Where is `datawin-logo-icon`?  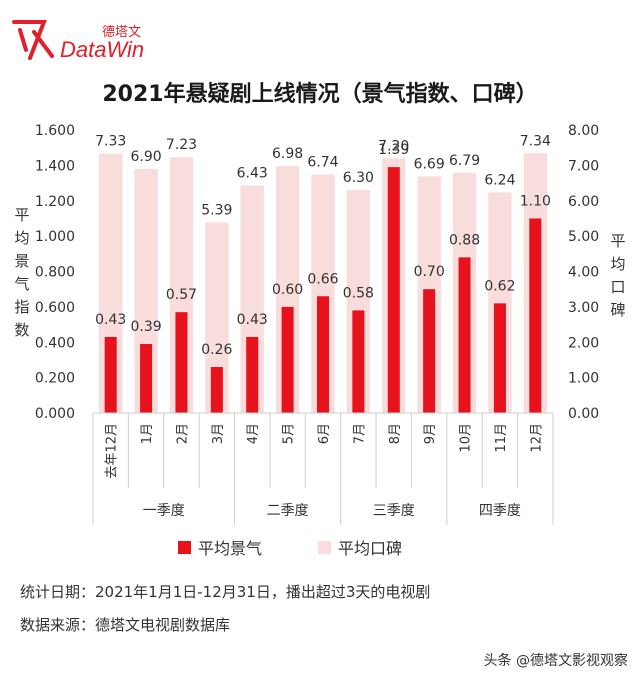 datawin-logo-icon is located at coordinates (33, 40).